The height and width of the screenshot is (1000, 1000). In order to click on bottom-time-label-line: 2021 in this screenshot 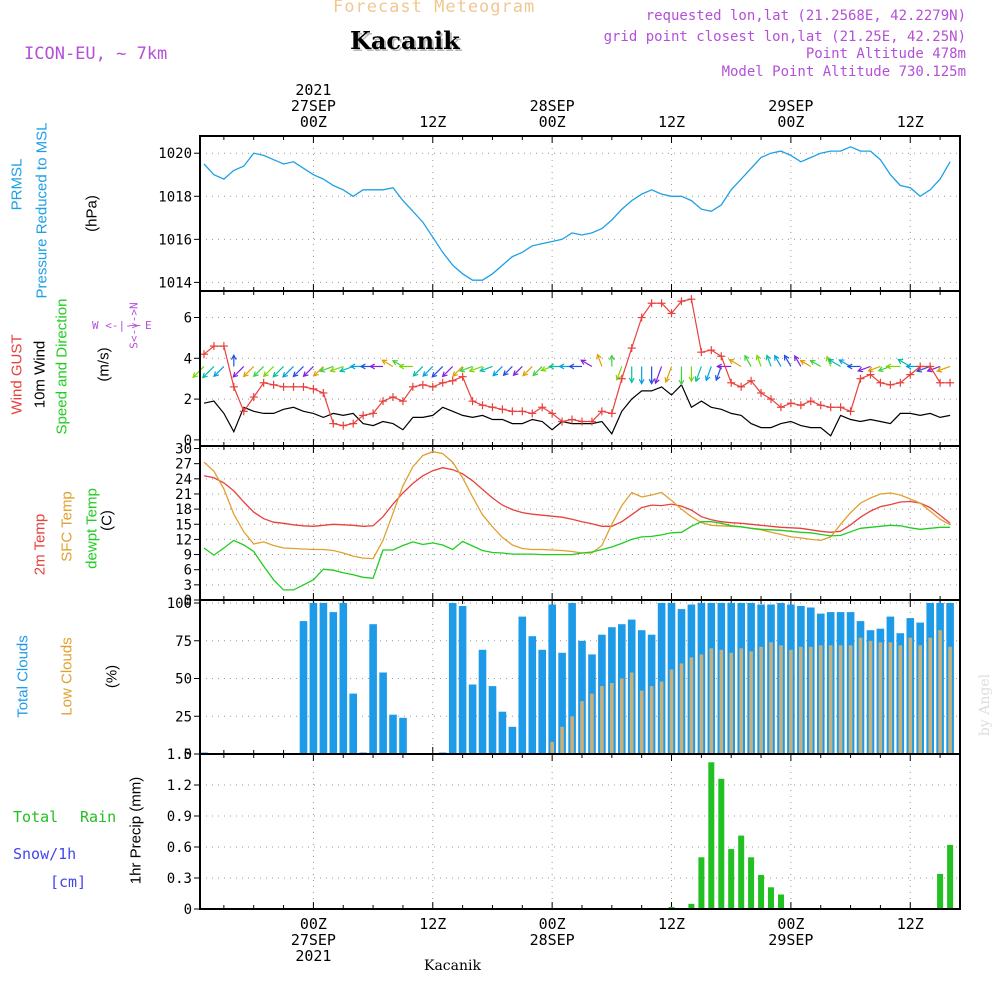, I will do `click(313, 956)`.